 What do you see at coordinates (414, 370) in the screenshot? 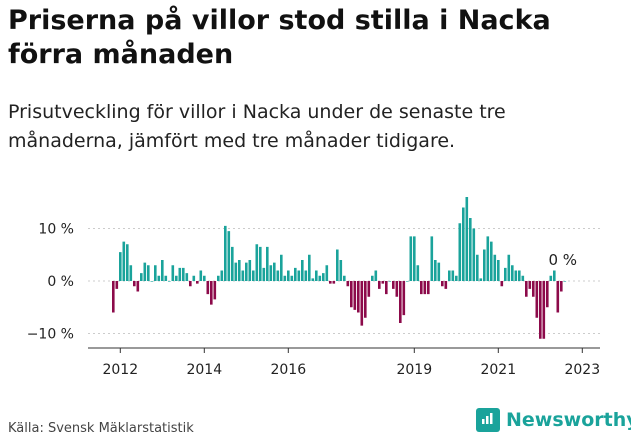
I see `x-tick-label: 2019` at bounding box center [414, 370].